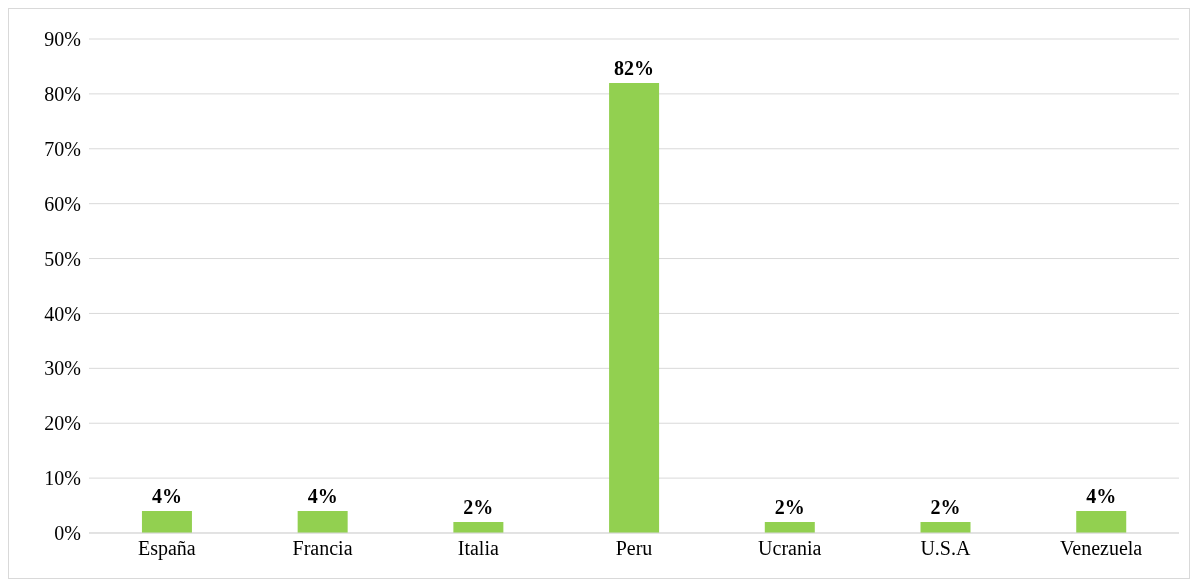 The width and height of the screenshot is (1198, 587). Describe the element at coordinates (62, 258) in the screenshot. I see `y-tick-label: 50%` at that location.